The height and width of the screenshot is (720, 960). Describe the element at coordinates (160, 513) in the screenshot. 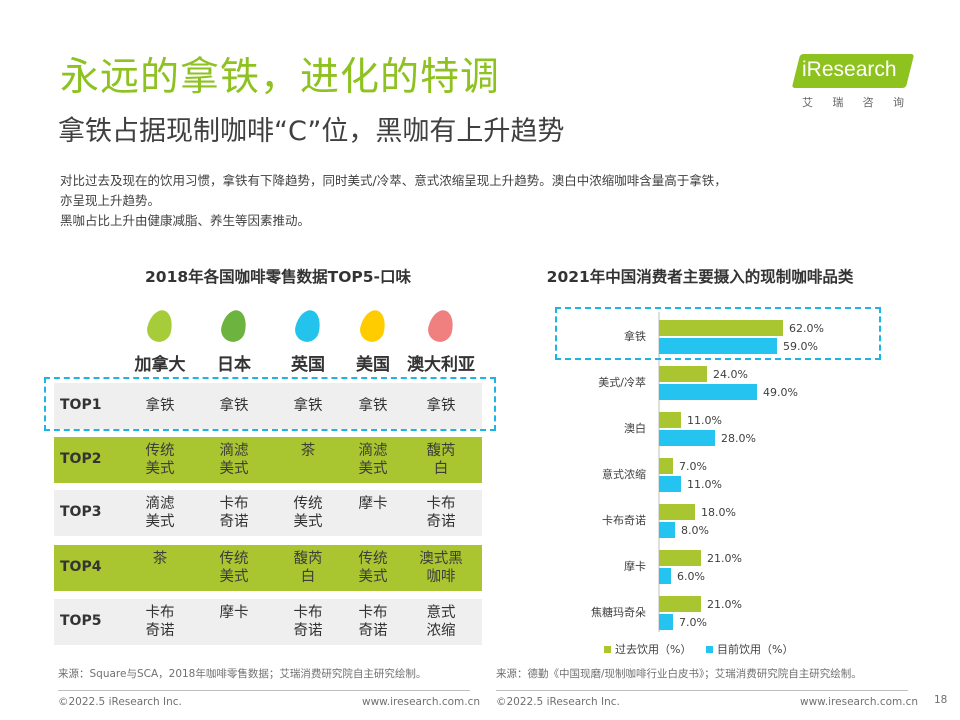

I see `table-cell: 滴滤 美式` at that location.